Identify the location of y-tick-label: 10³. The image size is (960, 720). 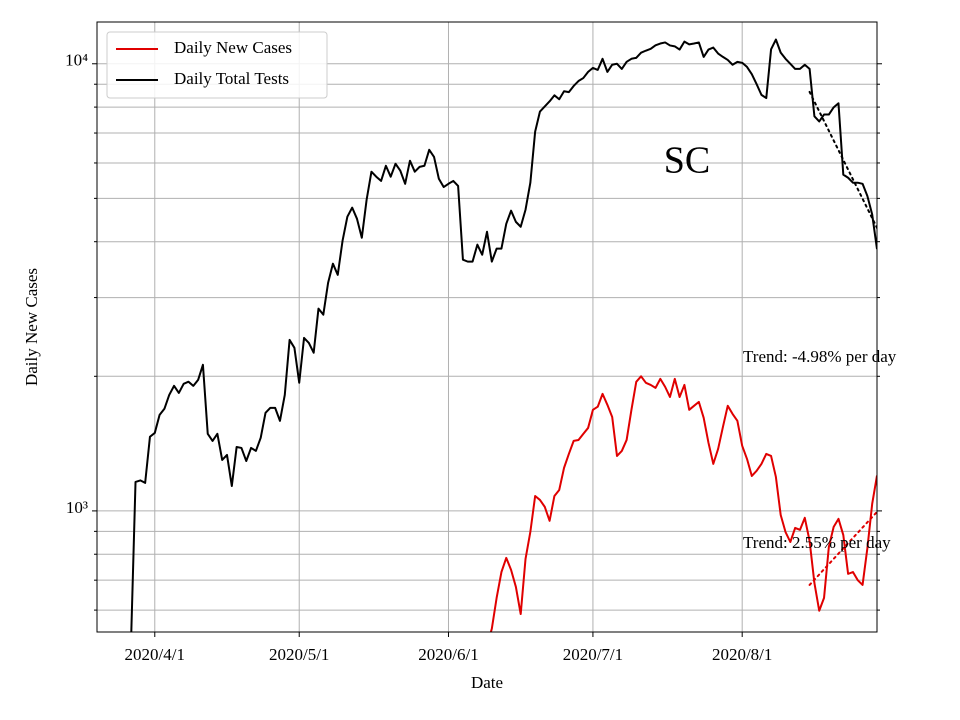
(77, 507).